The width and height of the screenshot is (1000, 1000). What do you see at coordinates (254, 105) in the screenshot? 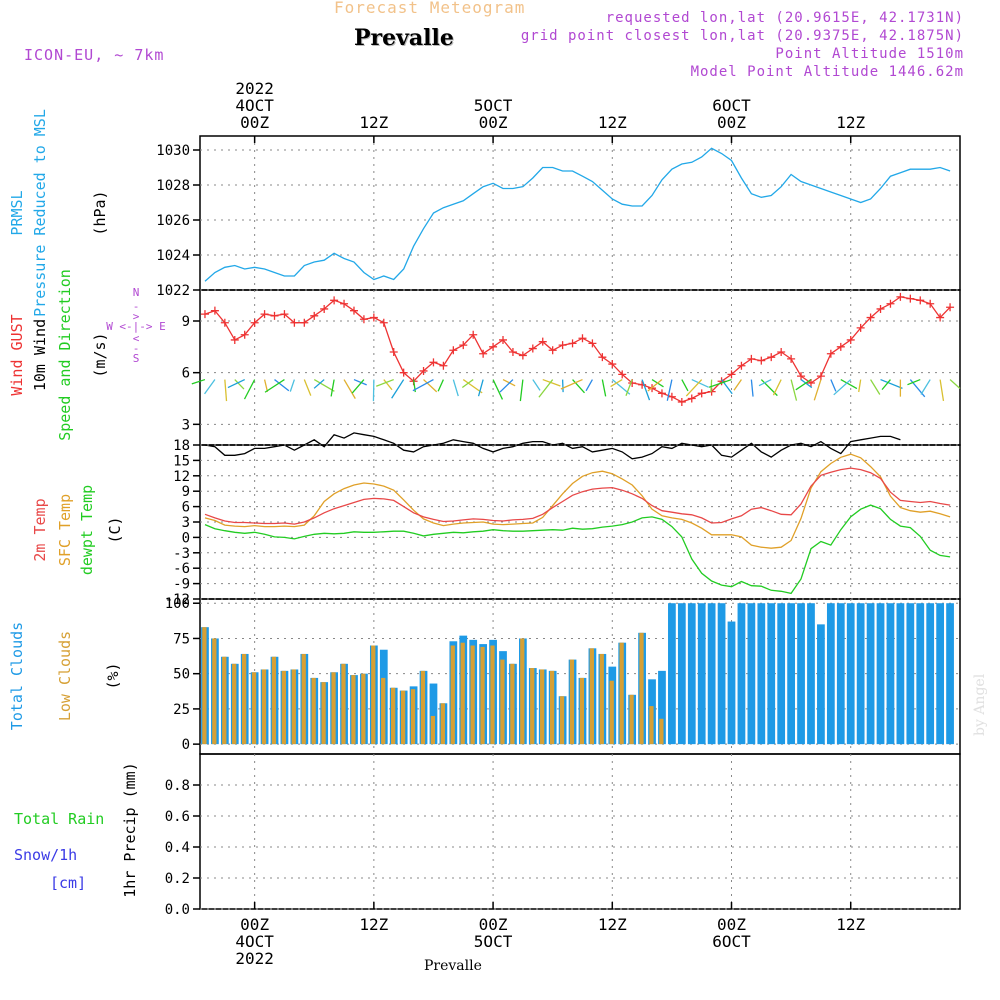
I see `x-label-top: 4OCT` at bounding box center [254, 105].